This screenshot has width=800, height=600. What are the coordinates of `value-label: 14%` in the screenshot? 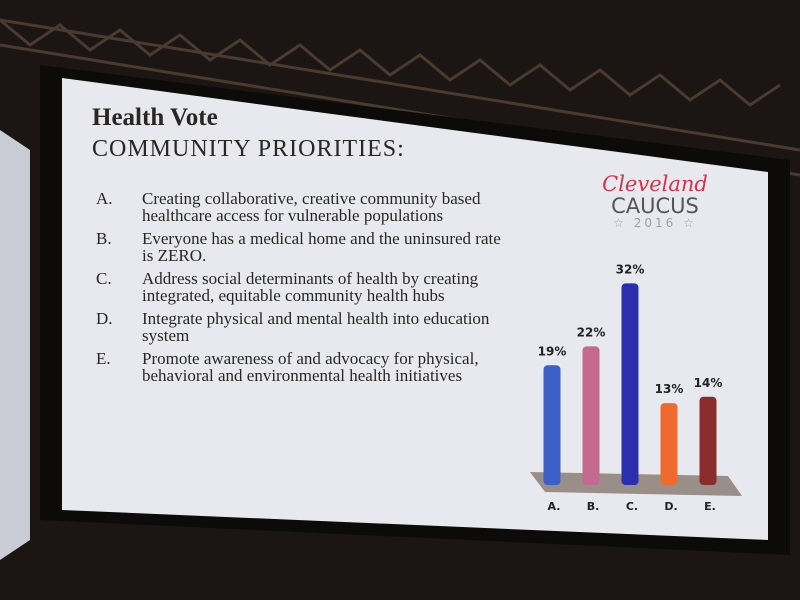 It's located at (708, 383).